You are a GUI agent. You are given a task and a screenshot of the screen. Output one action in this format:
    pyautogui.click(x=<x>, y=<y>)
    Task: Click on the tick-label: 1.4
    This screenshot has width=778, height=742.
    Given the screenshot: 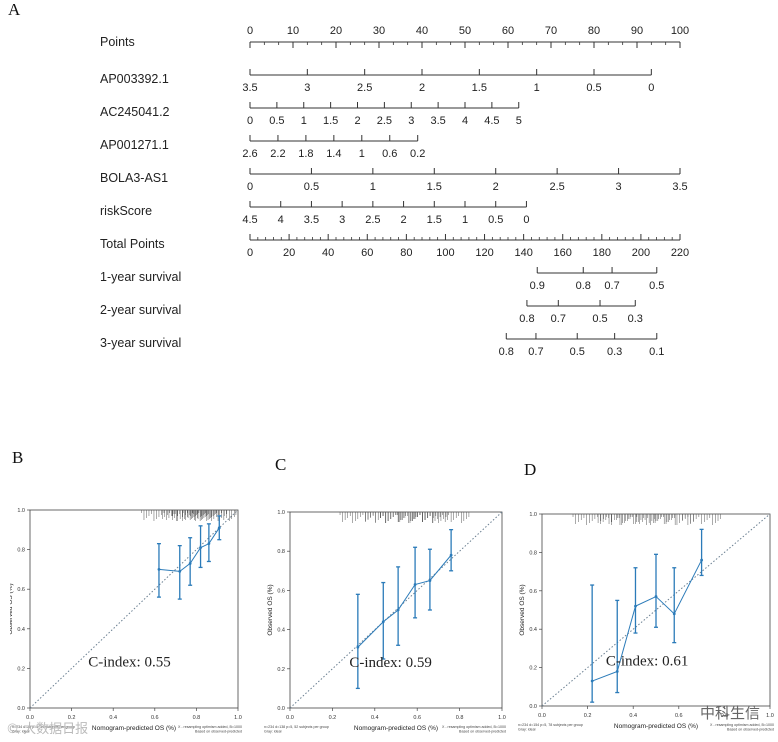 What is the action you would take?
    pyautogui.click(x=333, y=154)
    